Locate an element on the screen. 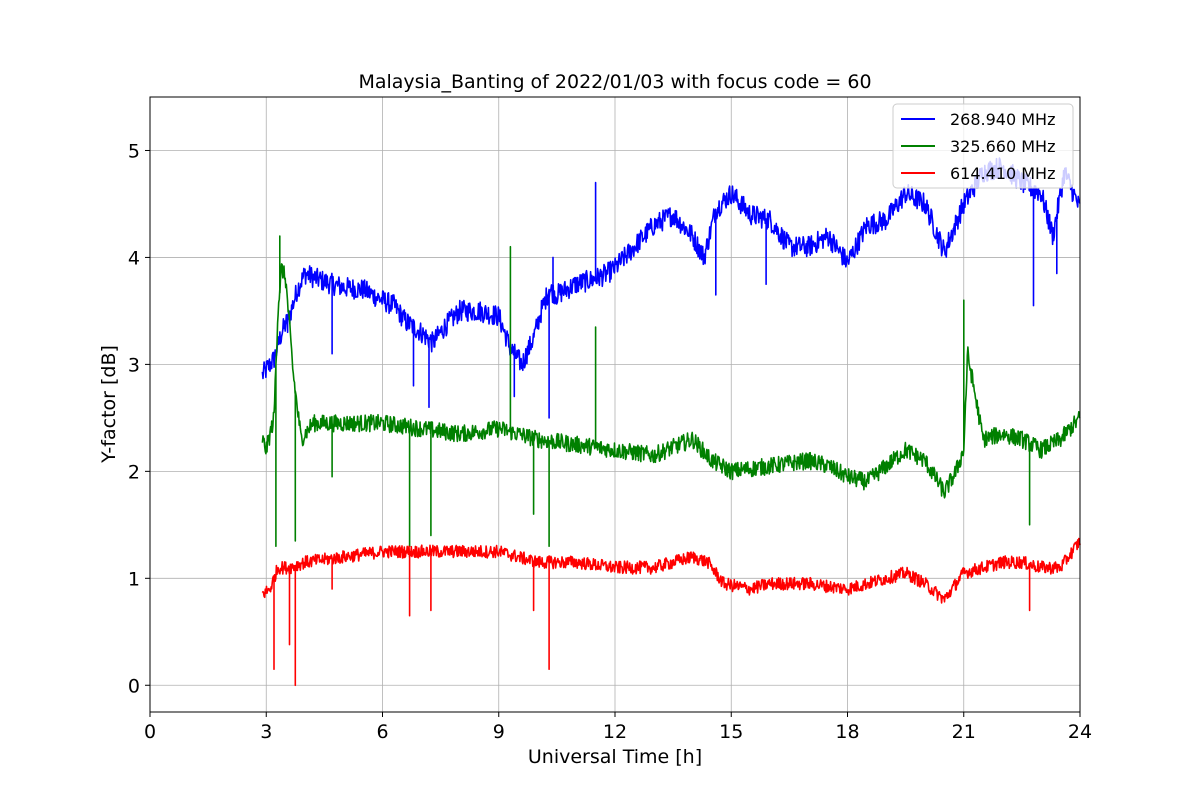 This screenshot has height=800, width=1200. legend-label-1: 325.660 MHz is located at coordinates (1002, 146).